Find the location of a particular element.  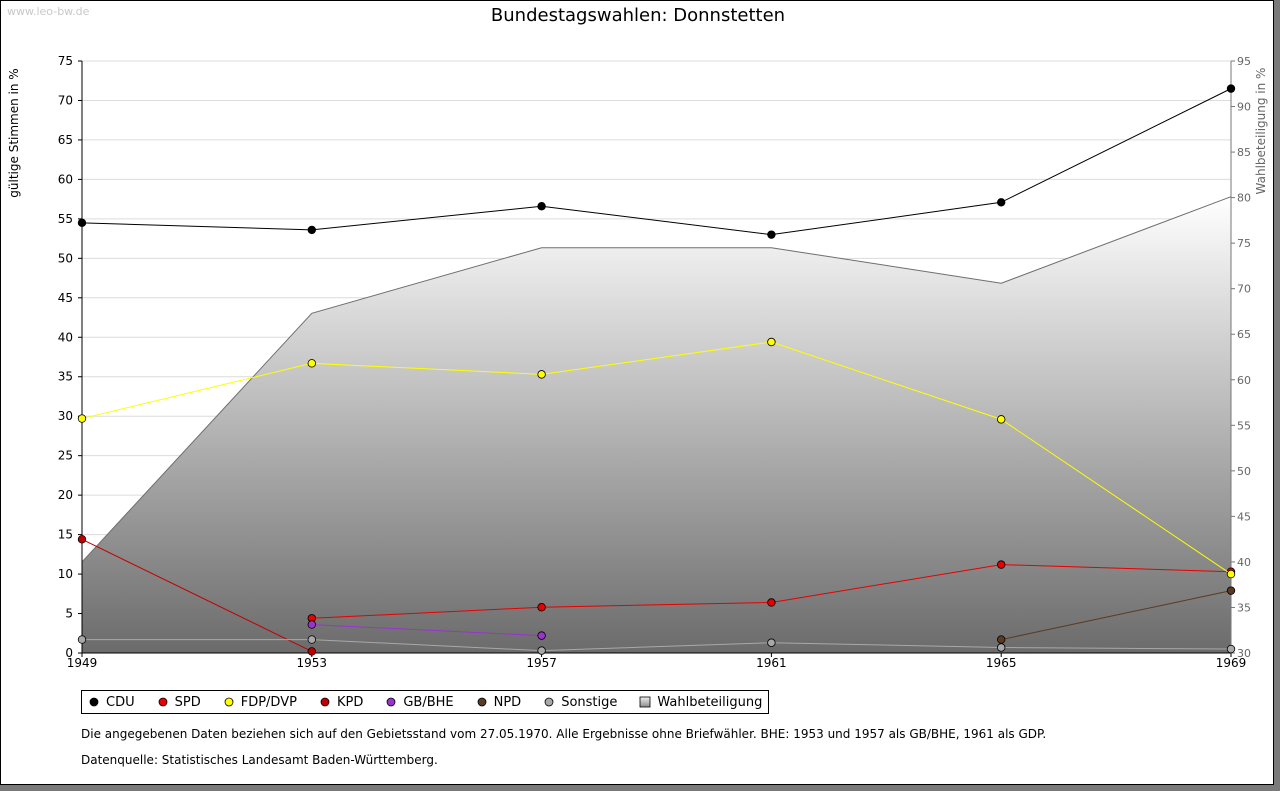

legend-item-kpd: KPD is located at coordinates (341, 702).